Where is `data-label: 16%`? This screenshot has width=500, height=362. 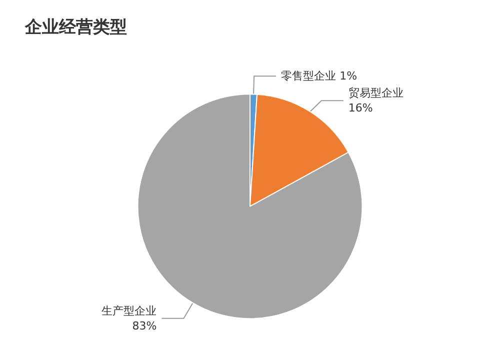 data-label: 16% is located at coordinates (360, 108).